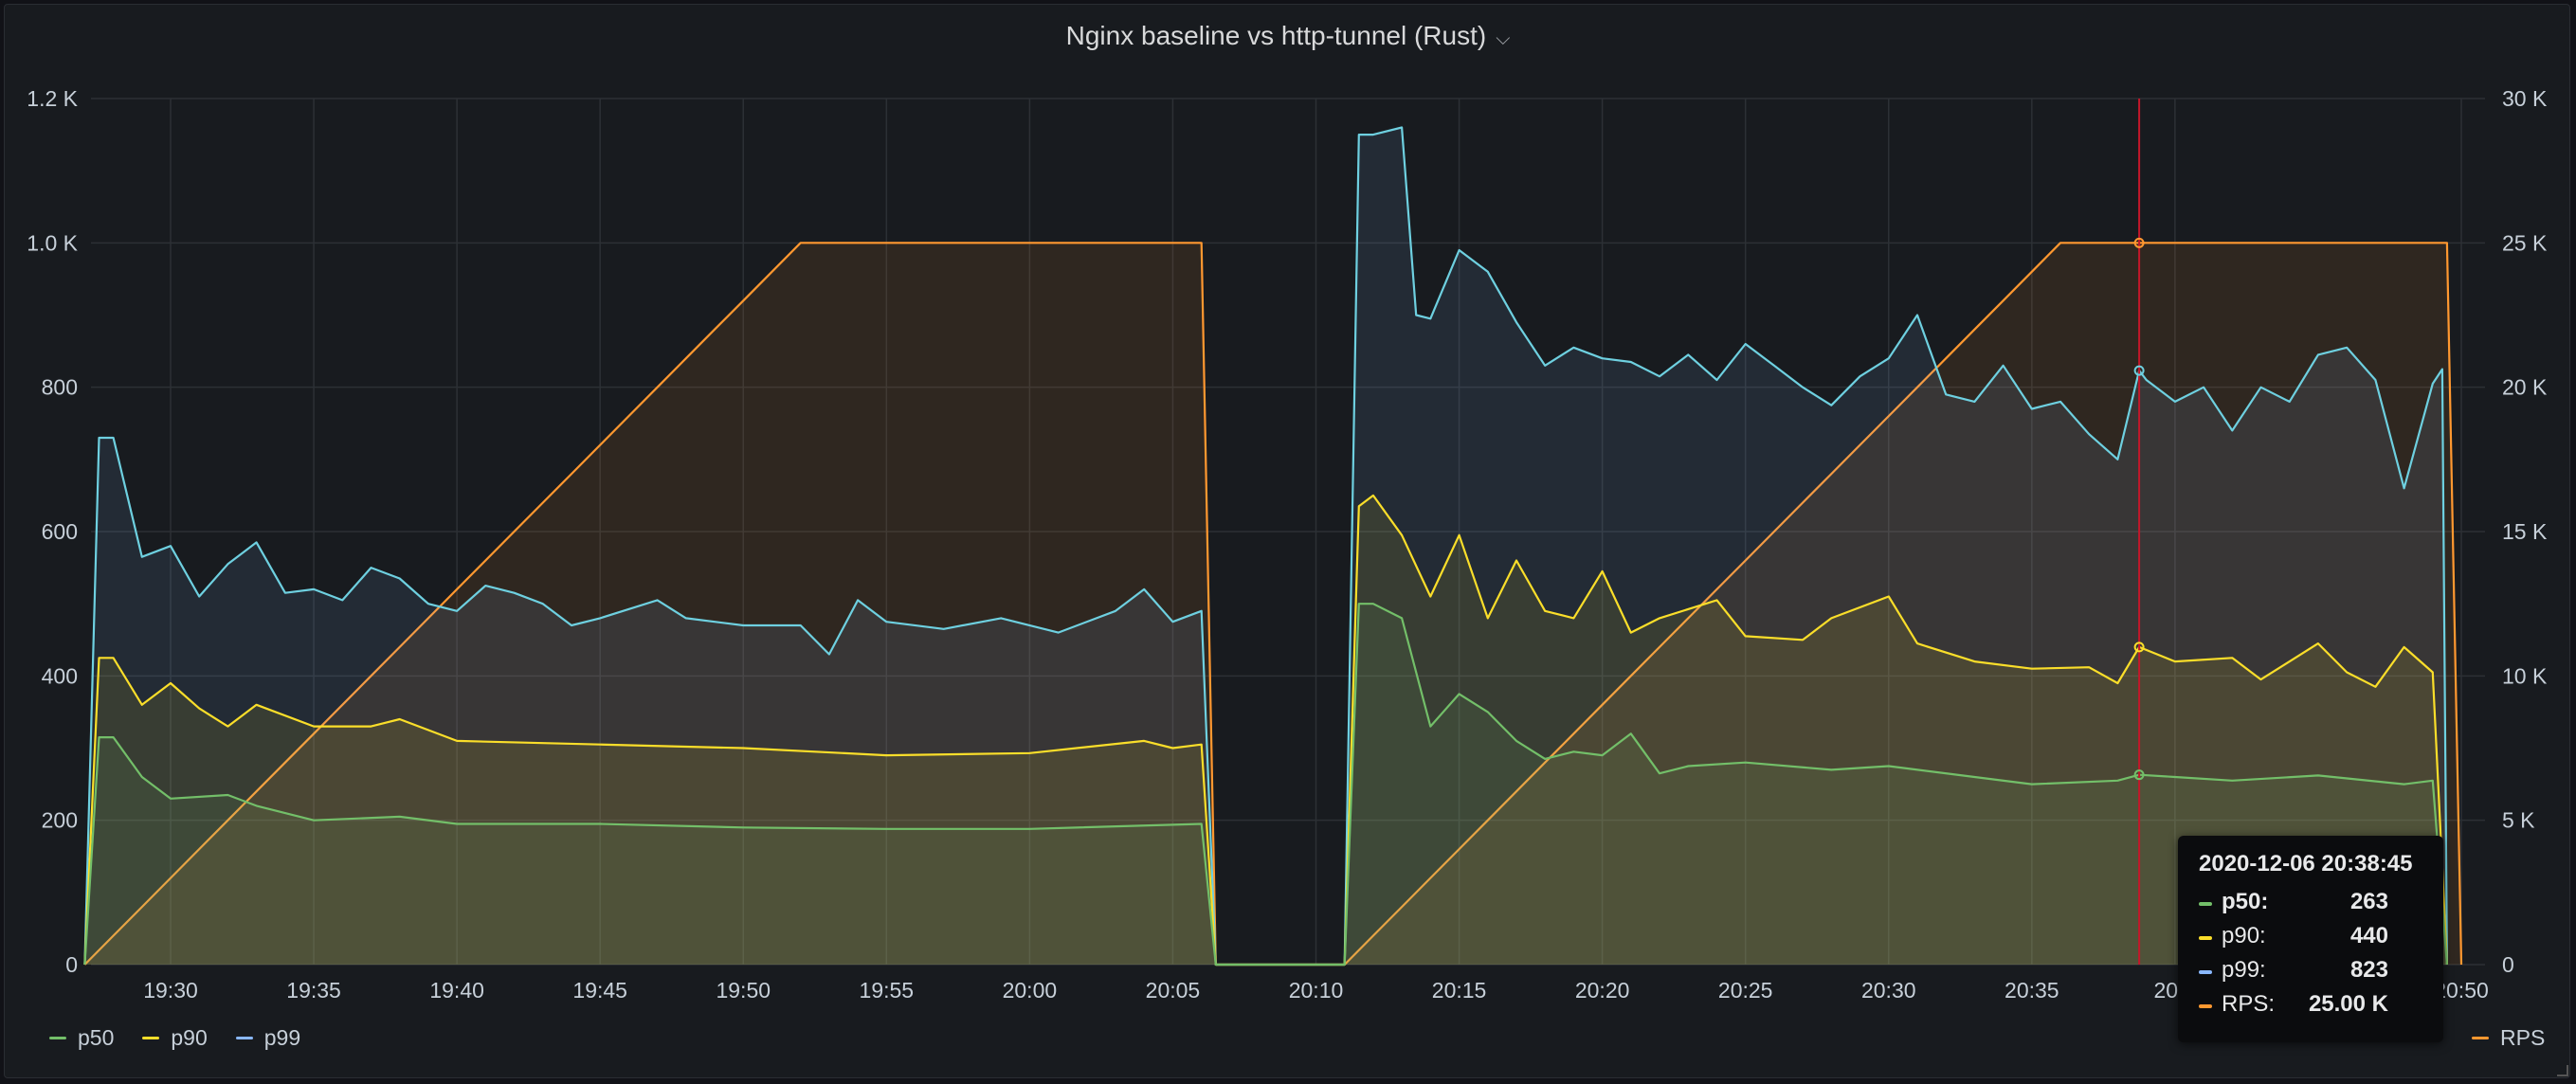 The height and width of the screenshot is (1084, 2576). I want to click on tooltip-label: p99:, so click(2244, 970).